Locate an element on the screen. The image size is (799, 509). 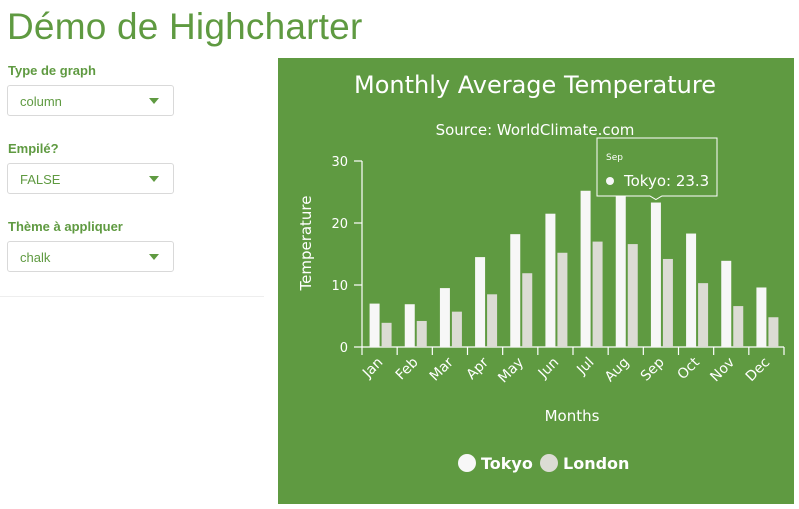
page-title: Démo de Highcharter is located at coordinates (185, 26).